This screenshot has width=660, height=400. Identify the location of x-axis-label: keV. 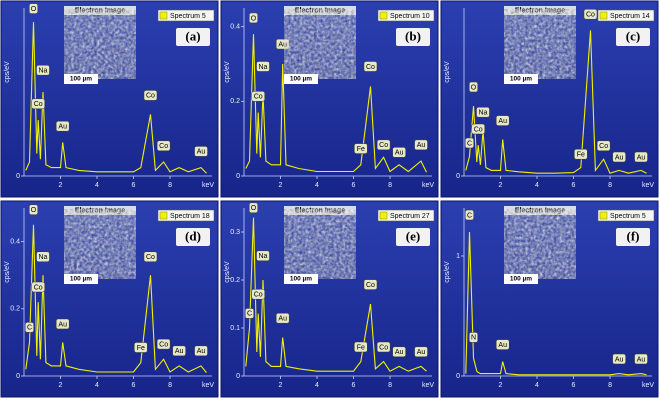
(428, 385).